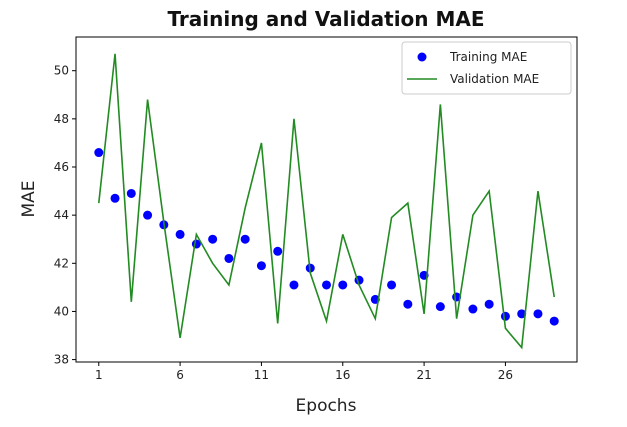 This screenshot has height=427, width=627. Describe the element at coordinates (61, 167) in the screenshot. I see `y-tick-label-46: 46` at that location.